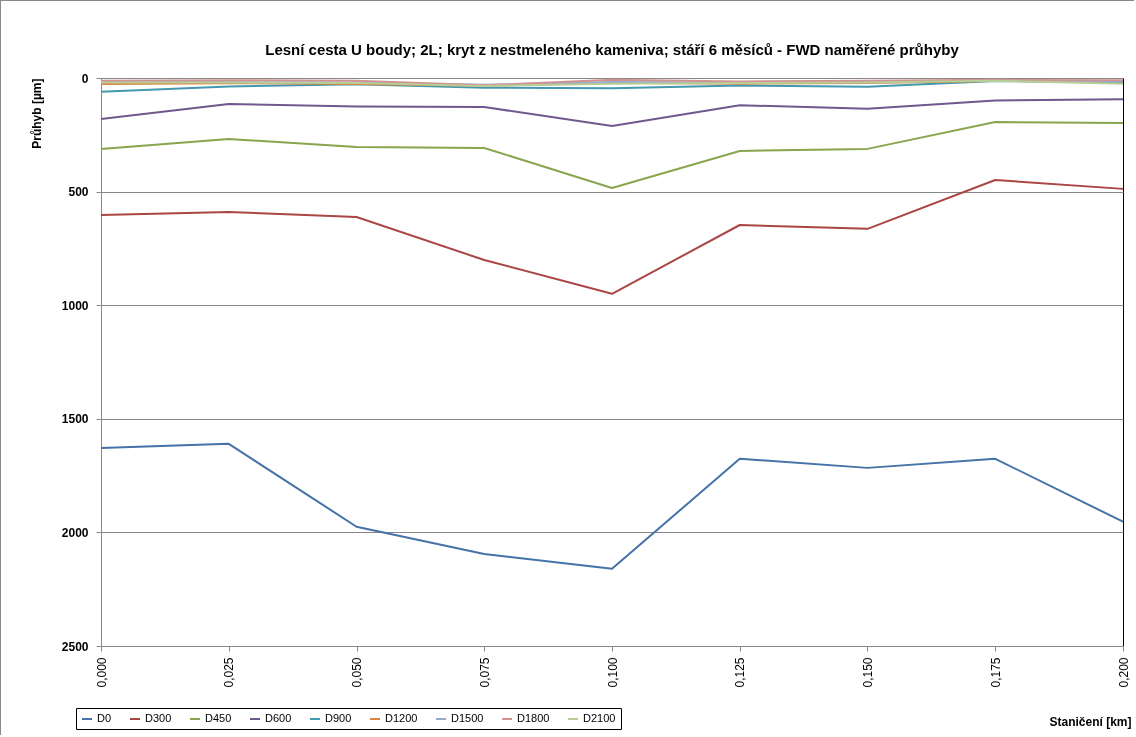 Image resolution: width=1136 pixels, height=737 pixels. What do you see at coordinates (85, 78) in the screenshot?
I see `y-tick-label: 0` at bounding box center [85, 78].